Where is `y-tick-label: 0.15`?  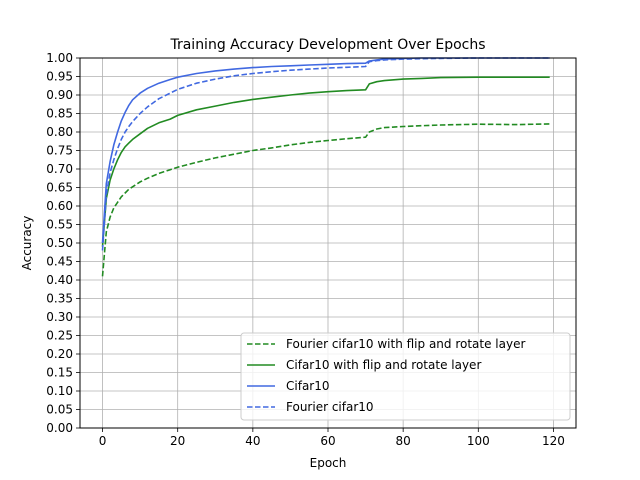
y-tick-label: 0.15 is located at coordinates (59, 373).